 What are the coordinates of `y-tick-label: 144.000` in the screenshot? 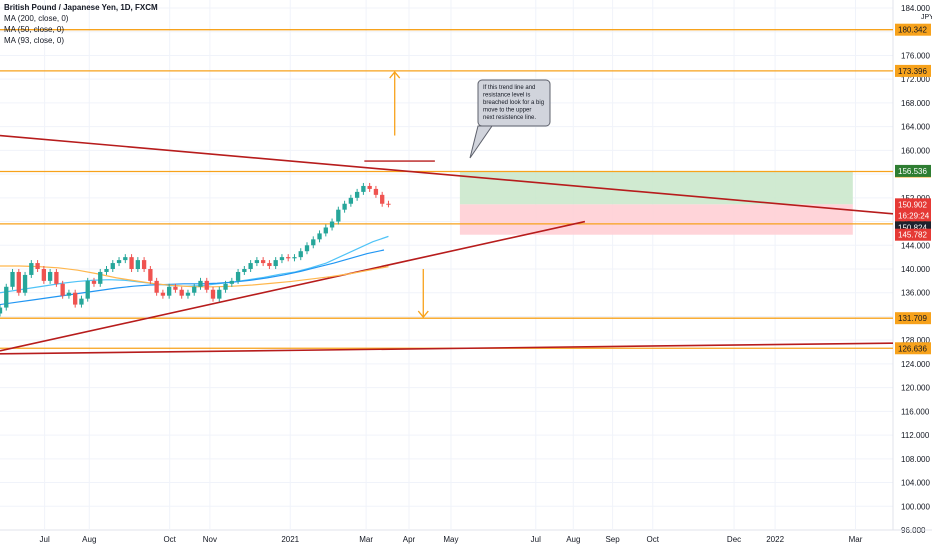 It's located at (915, 245).